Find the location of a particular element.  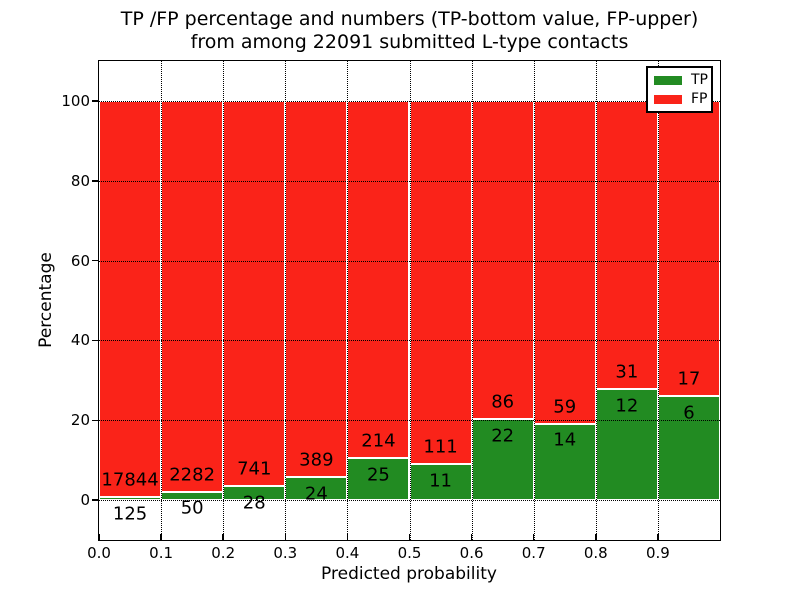

v-gridline-0.2 is located at coordinates (224, 300).